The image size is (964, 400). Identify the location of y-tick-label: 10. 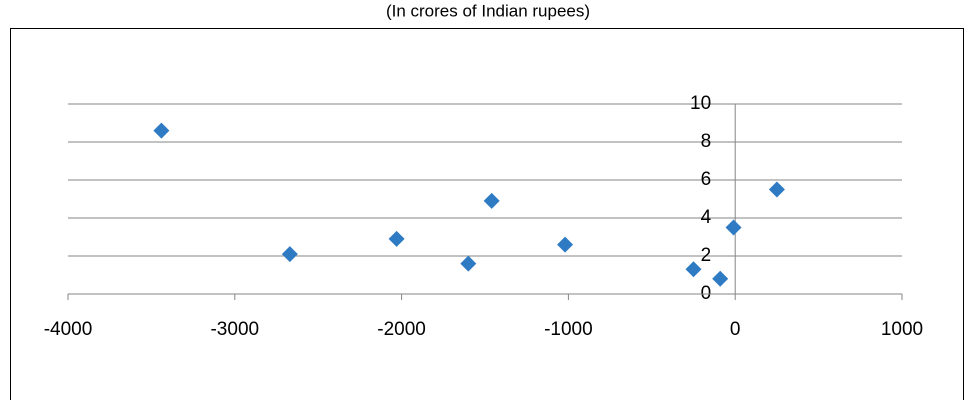
(700, 103).